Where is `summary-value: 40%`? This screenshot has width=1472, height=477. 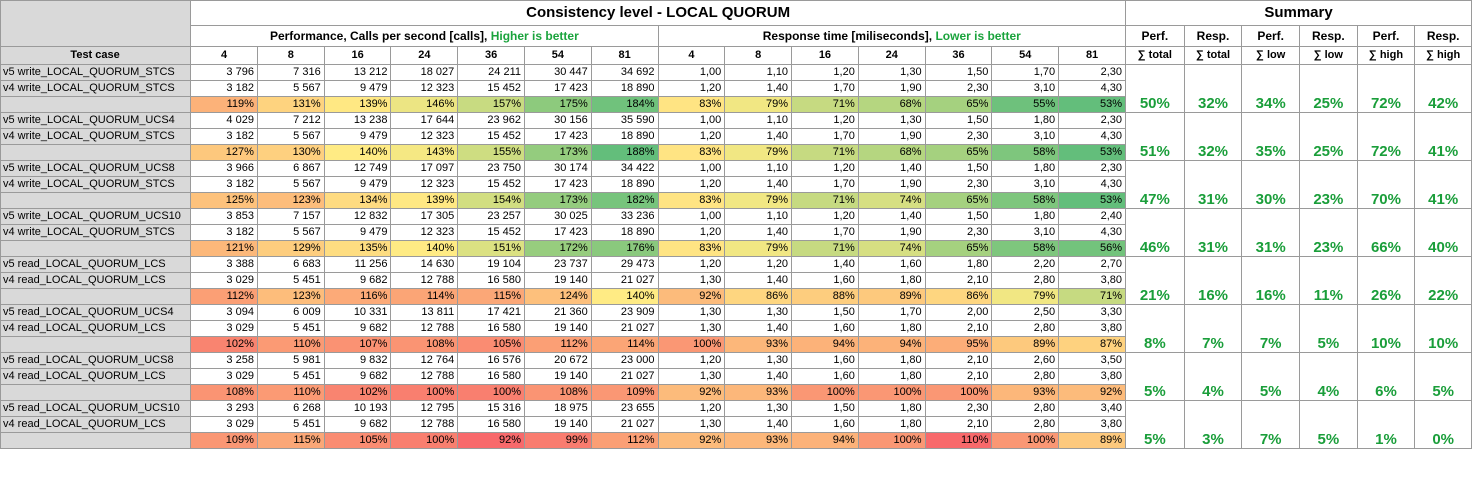 summary-value: 40% is located at coordinates (1443, 232).